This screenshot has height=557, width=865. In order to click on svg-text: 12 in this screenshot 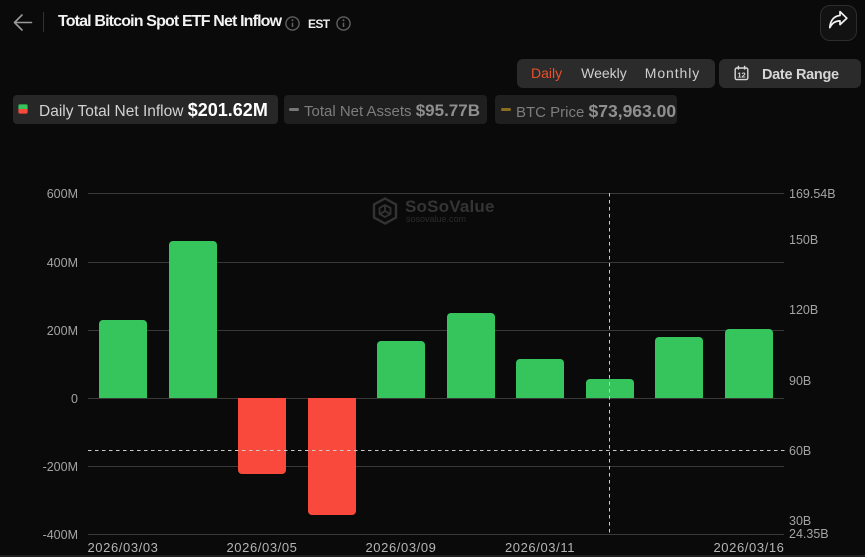, I will do `click(741, 74)`.